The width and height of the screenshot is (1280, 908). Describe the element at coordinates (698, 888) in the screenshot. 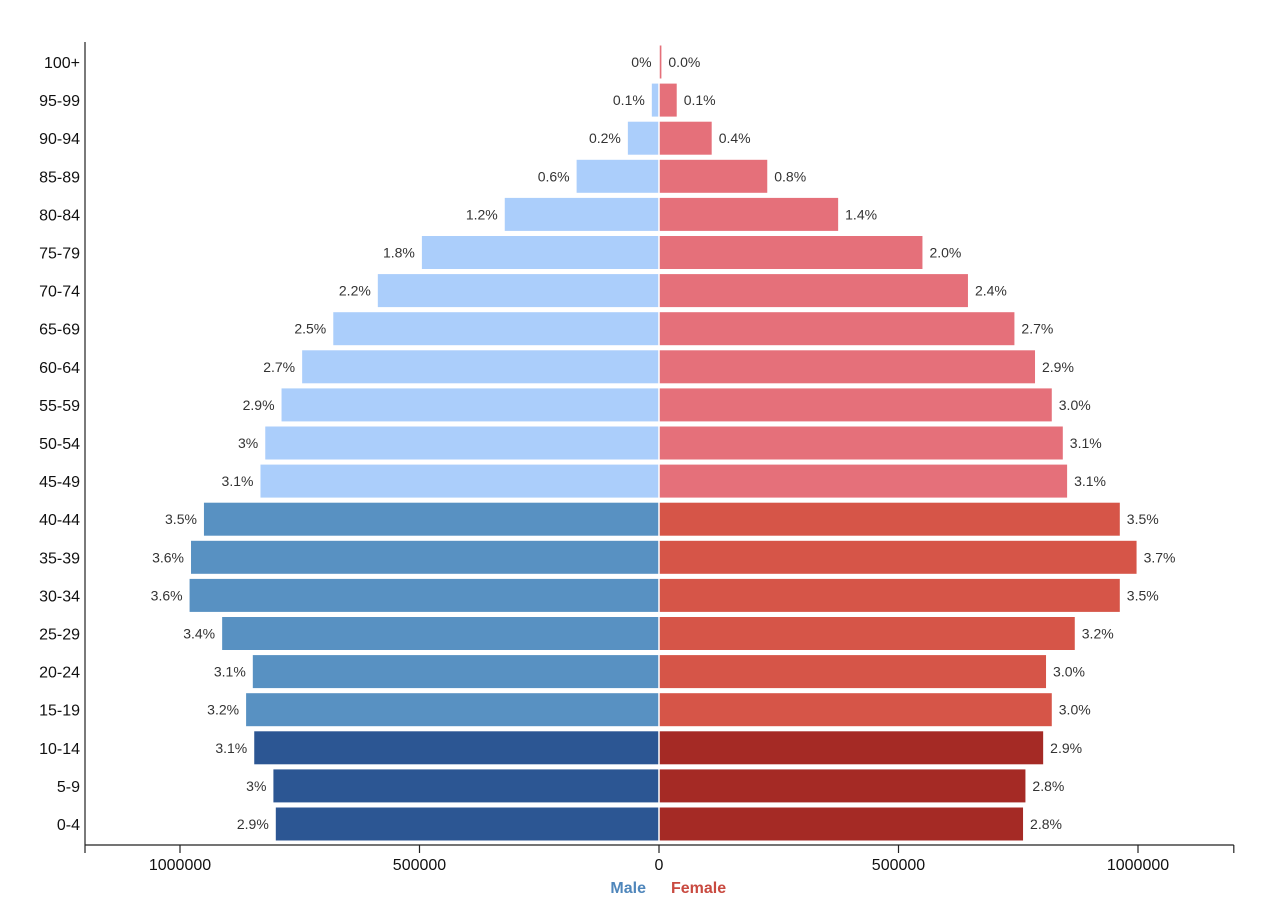

I see `legend-female: Female` at that location.